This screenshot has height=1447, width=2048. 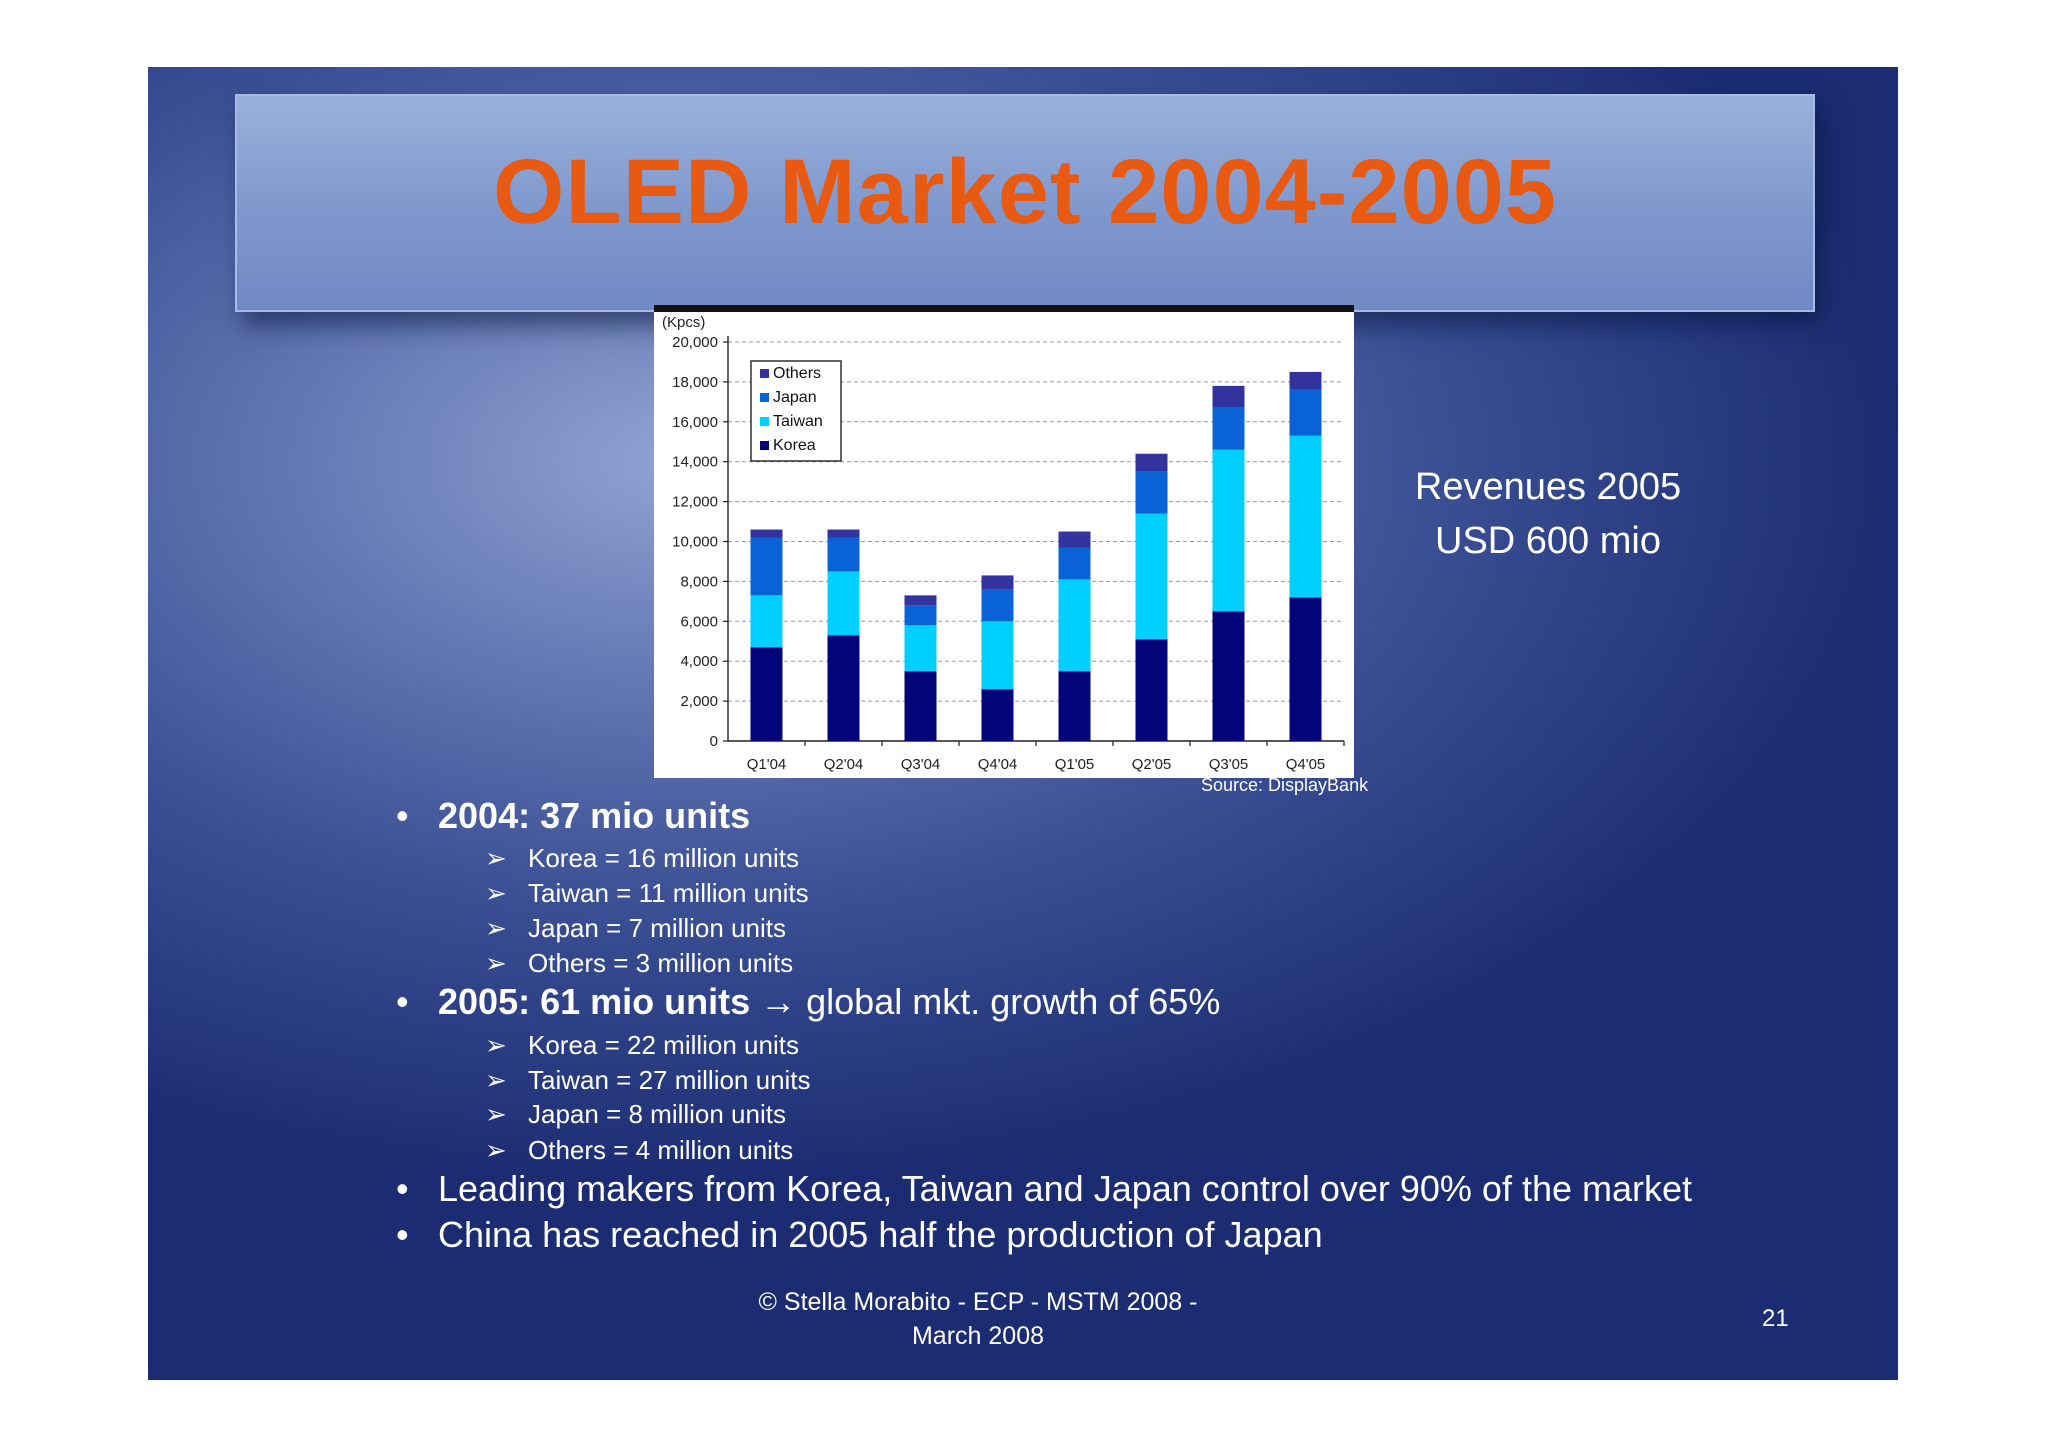 I want to click on bullet-bold-text: 2004: 37 mio units, so click(x=594, y=815).